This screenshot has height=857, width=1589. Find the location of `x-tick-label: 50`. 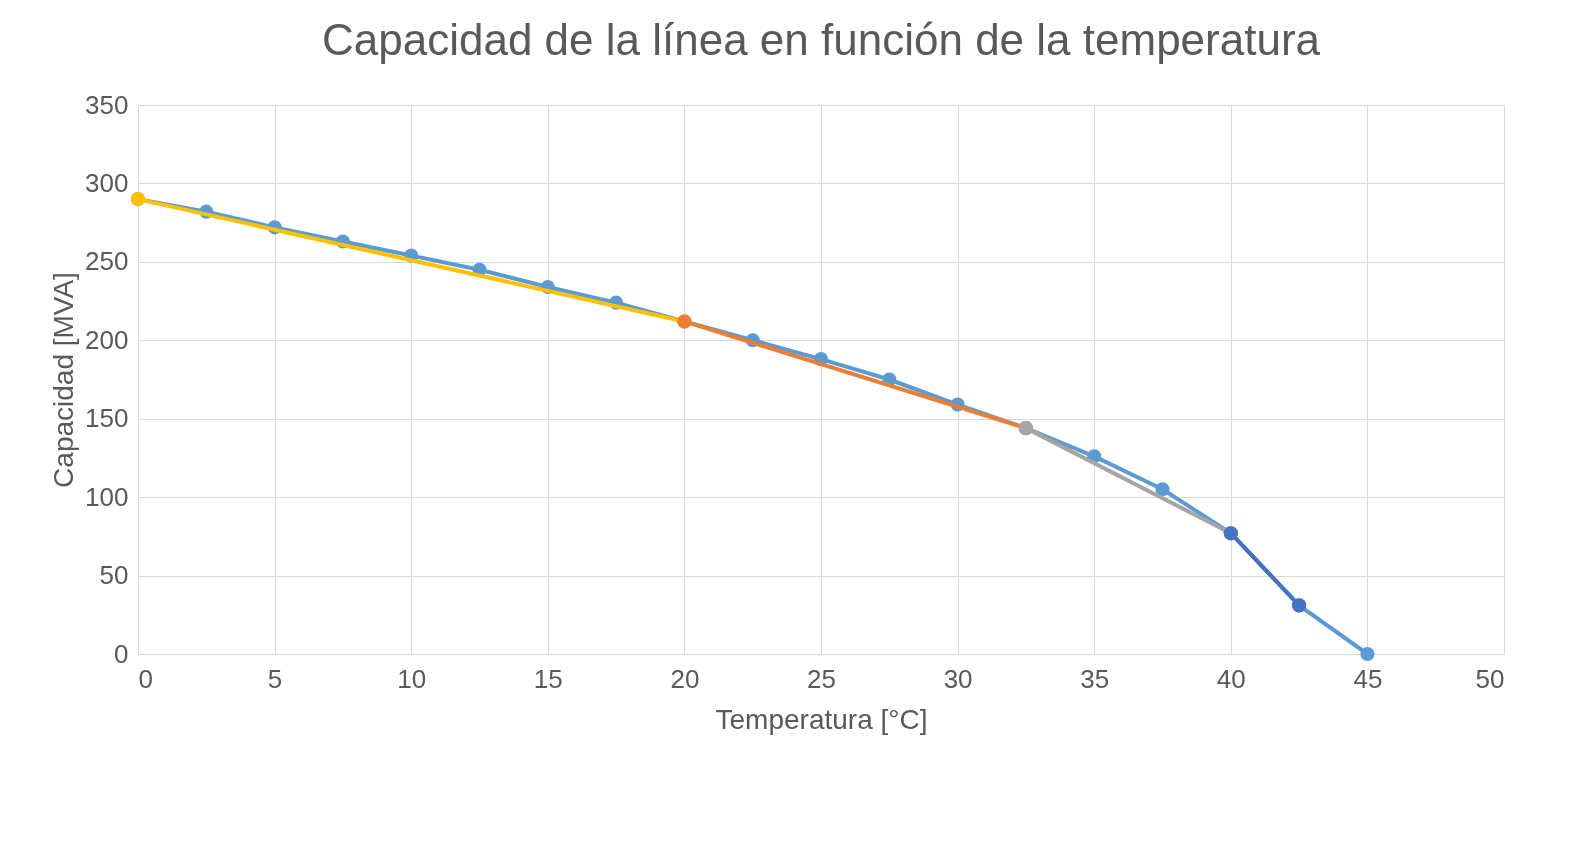

x-tick-label: 50 is located at coordinates (1490, 678).